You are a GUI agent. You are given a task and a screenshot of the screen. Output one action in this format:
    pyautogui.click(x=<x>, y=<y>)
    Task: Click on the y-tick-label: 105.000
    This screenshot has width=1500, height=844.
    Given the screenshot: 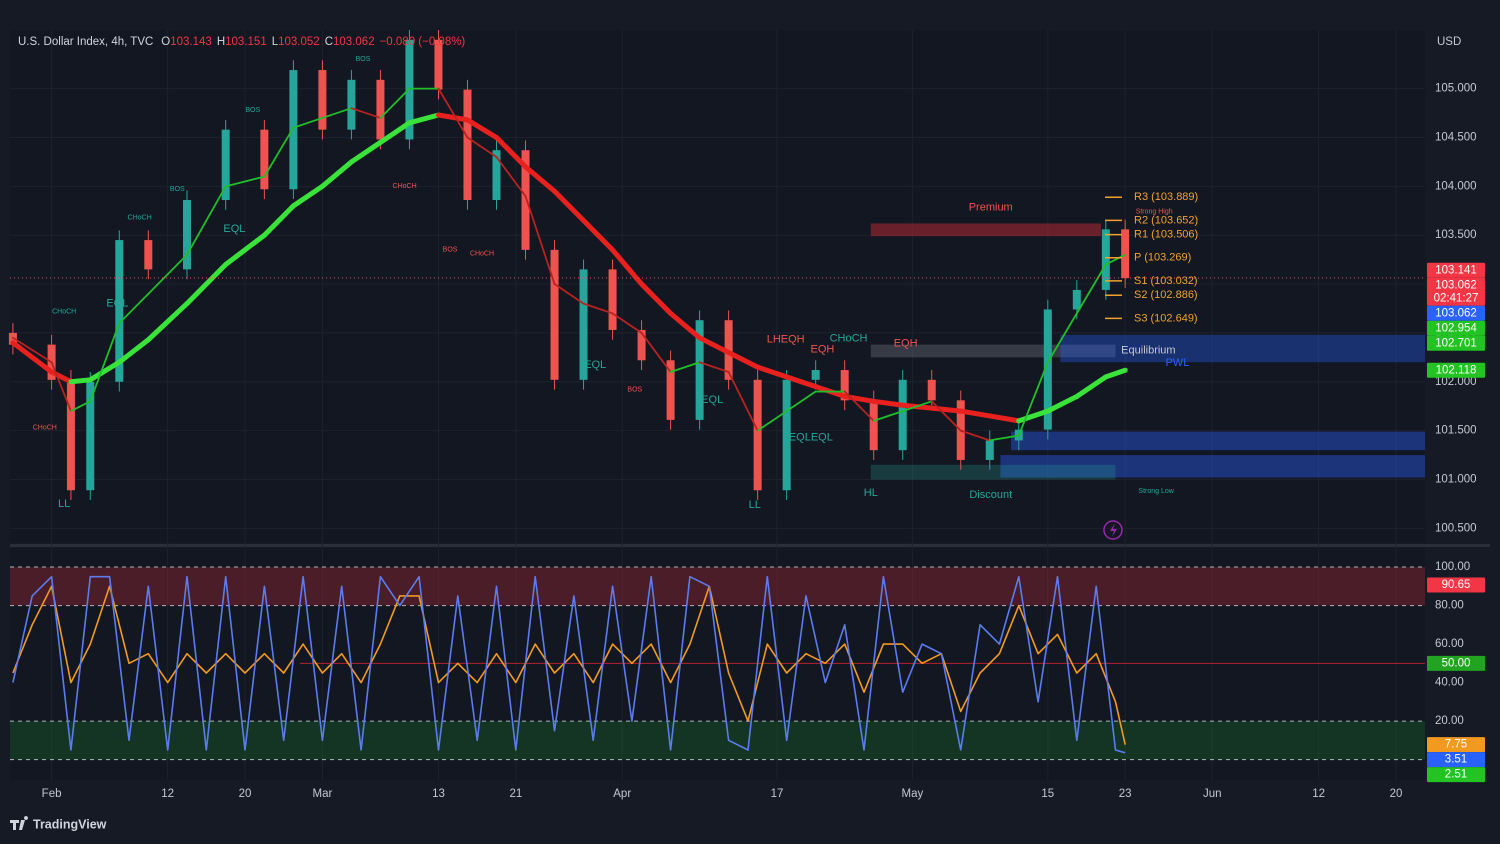 What is the action you would take?
    pyautogui.click(x=1456, y=89)
    